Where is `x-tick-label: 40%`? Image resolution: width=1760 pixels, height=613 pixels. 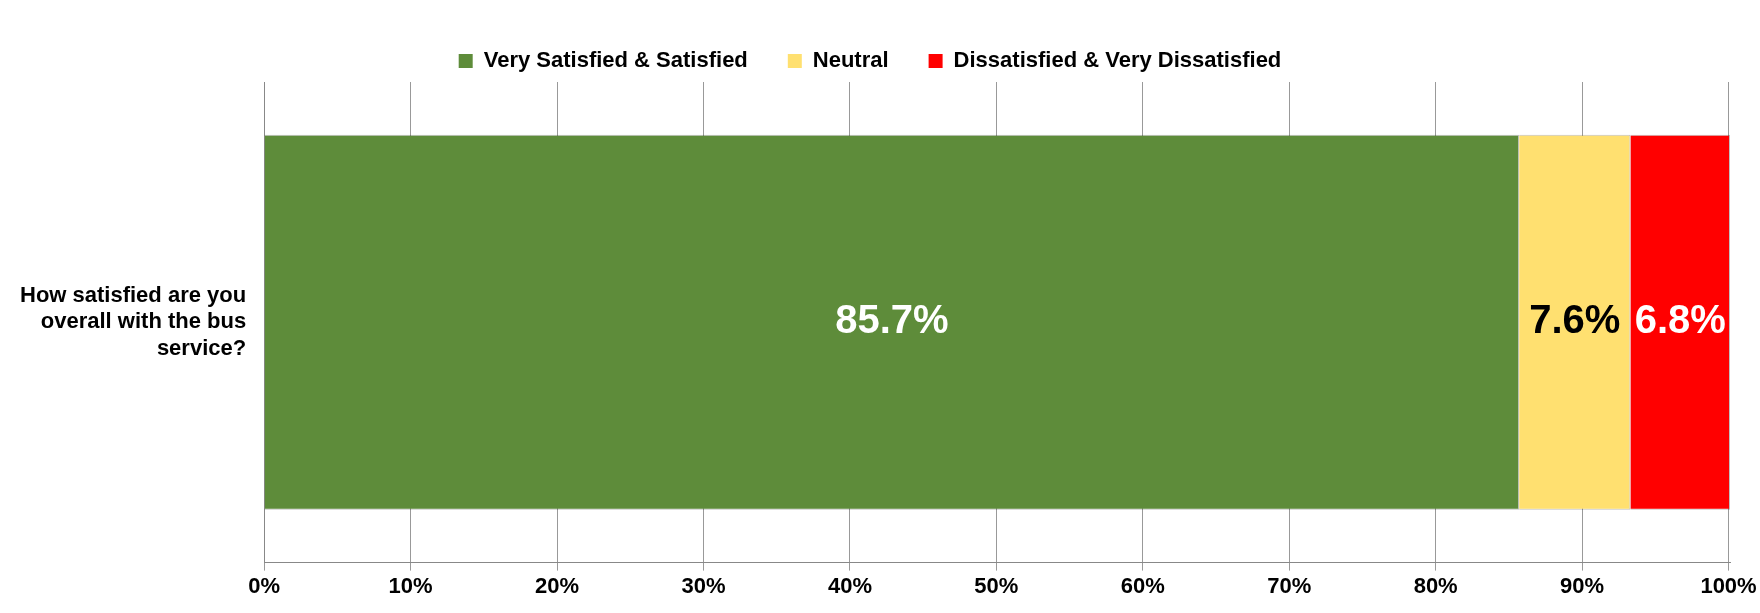
x-tick-label: 40% is located at coordinates (849, 585).